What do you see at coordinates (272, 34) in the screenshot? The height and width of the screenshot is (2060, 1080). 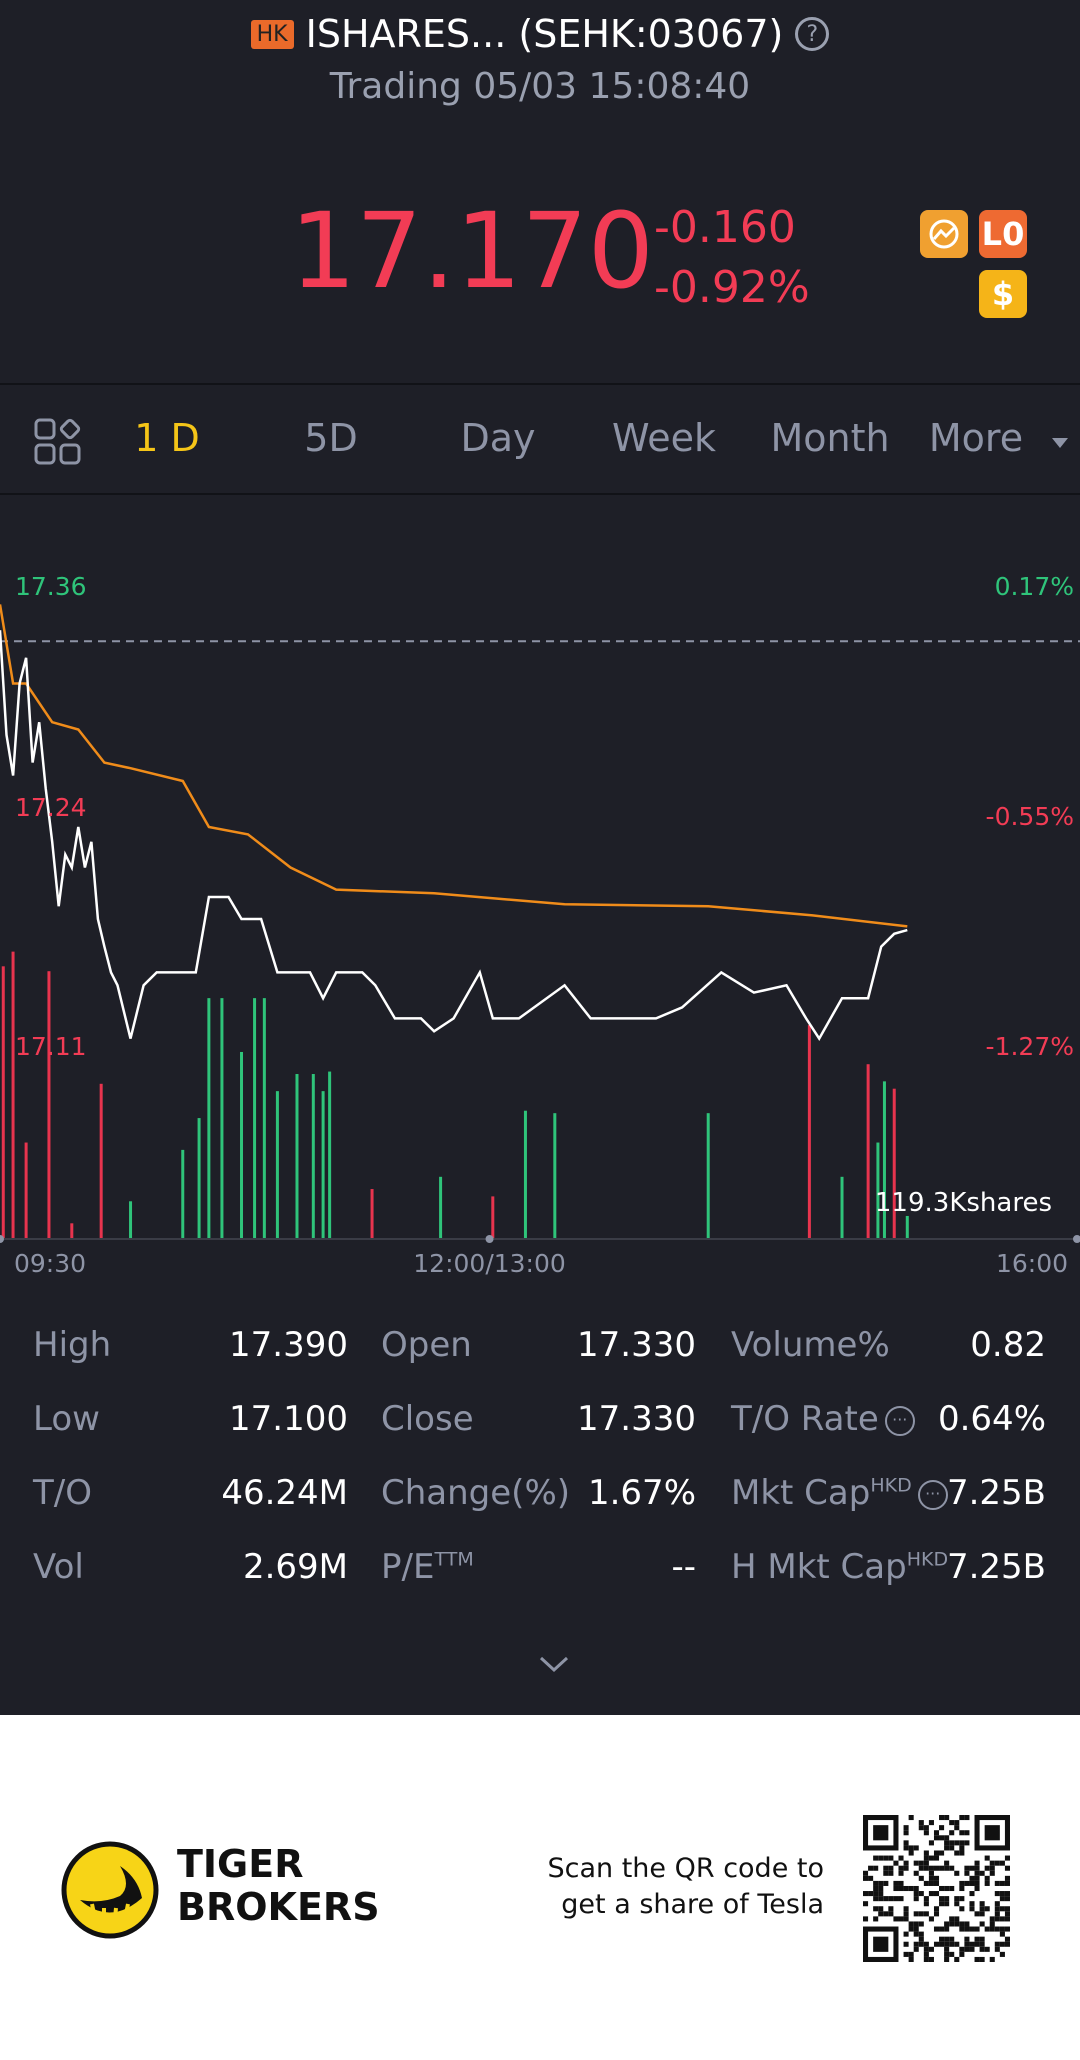 I see `market-badge: HK` at bounding box center [272, 34].